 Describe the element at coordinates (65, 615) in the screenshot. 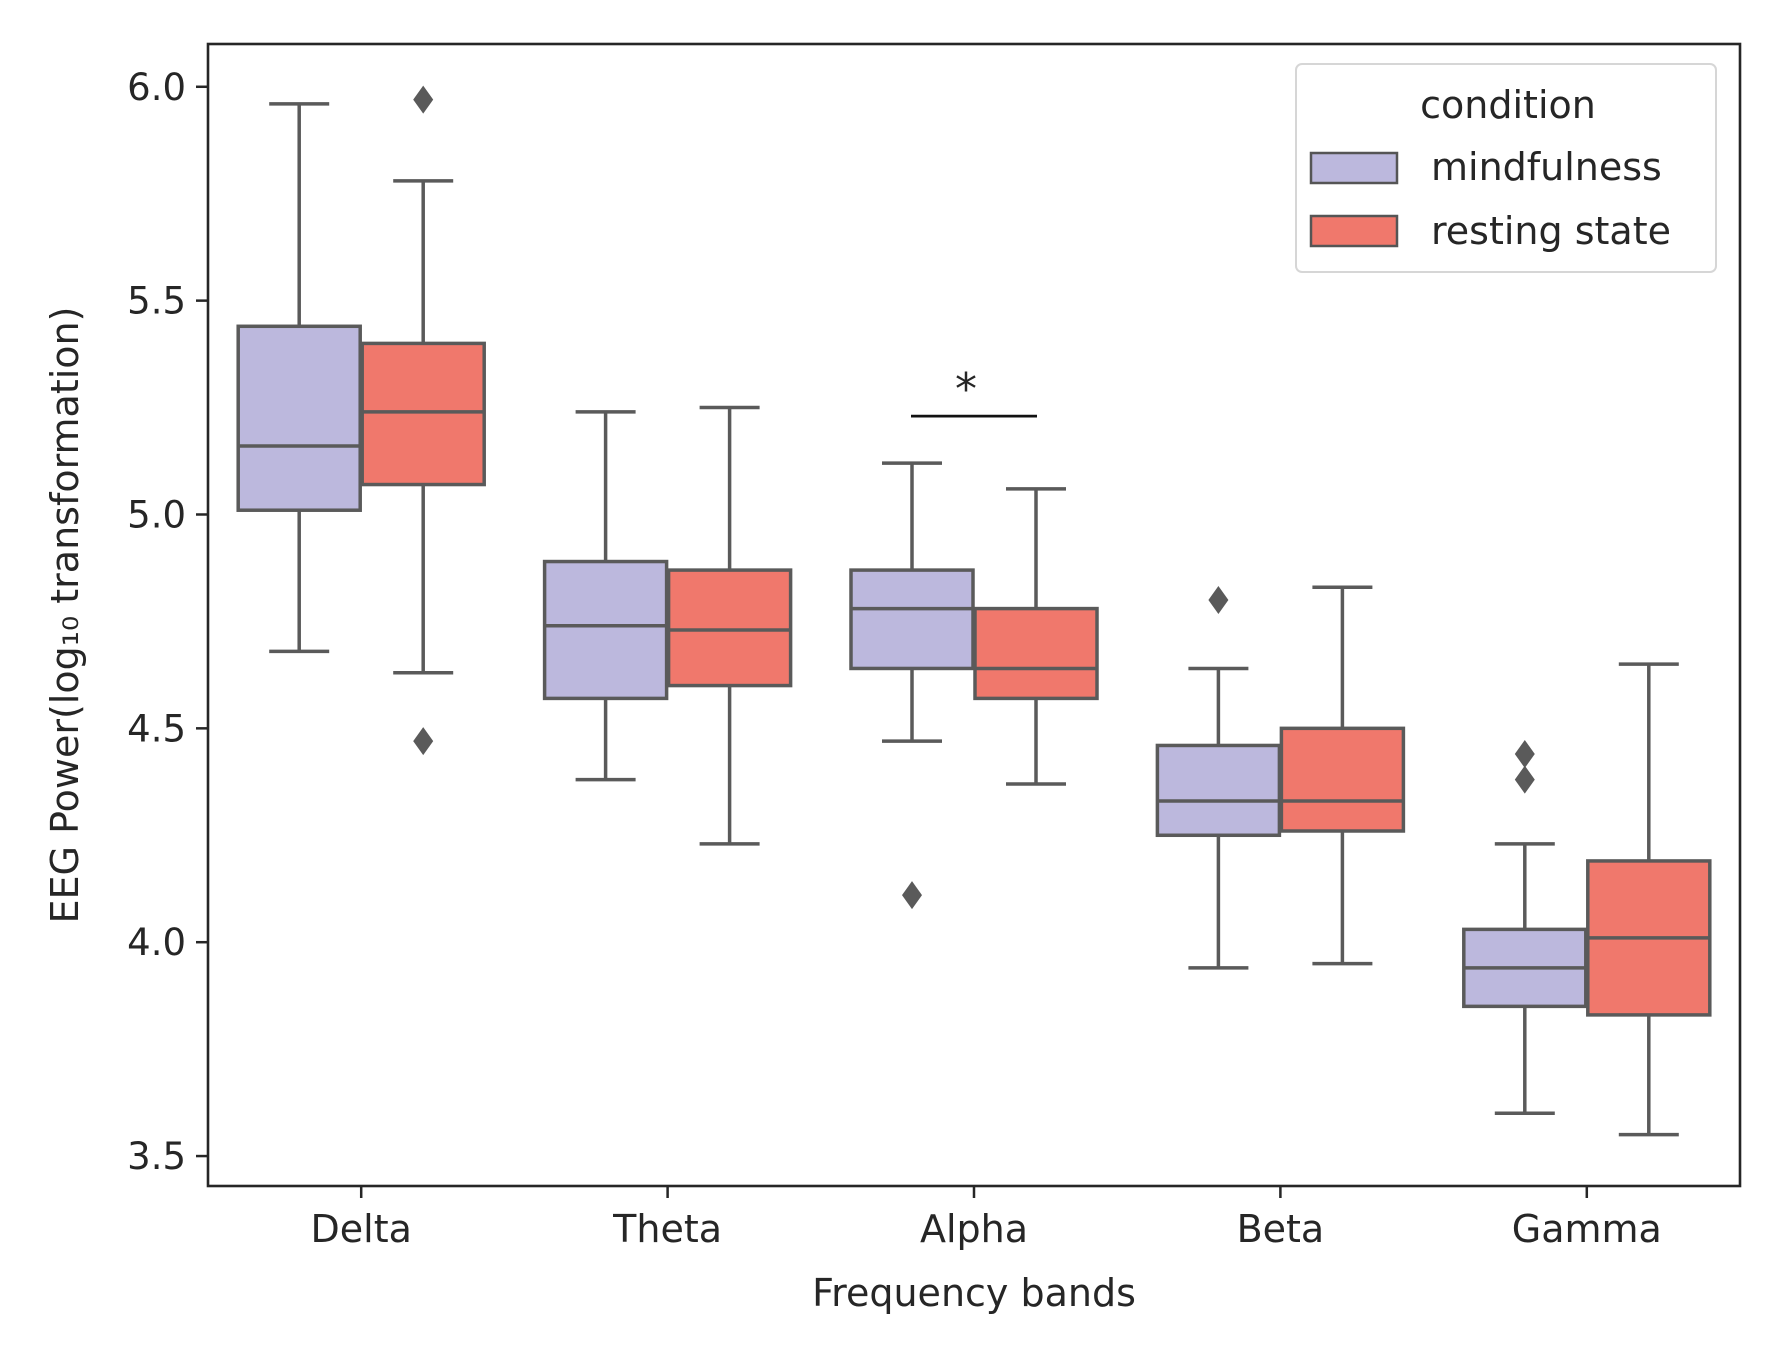

I see `y-axis-label: EEG Power(log₁₀ transformation)` at that location.